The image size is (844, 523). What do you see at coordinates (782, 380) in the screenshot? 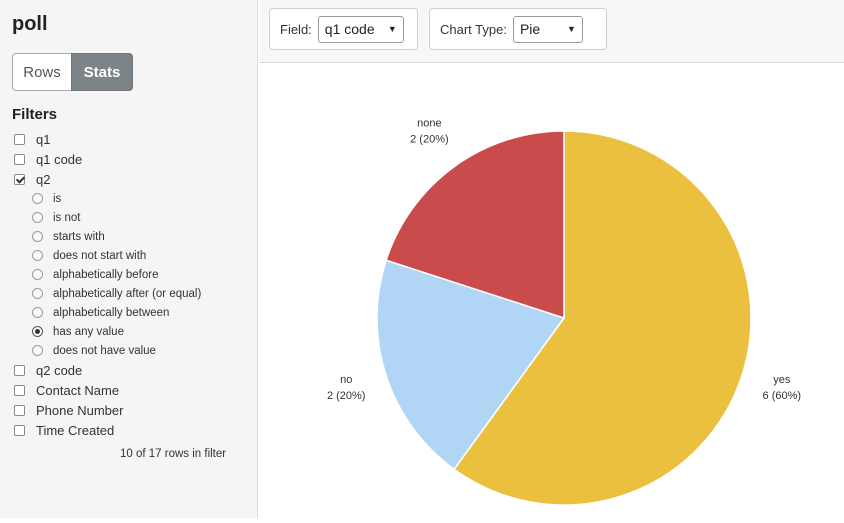
I see `pie-label-yes-category: yes` at bounding box center [782, 380].